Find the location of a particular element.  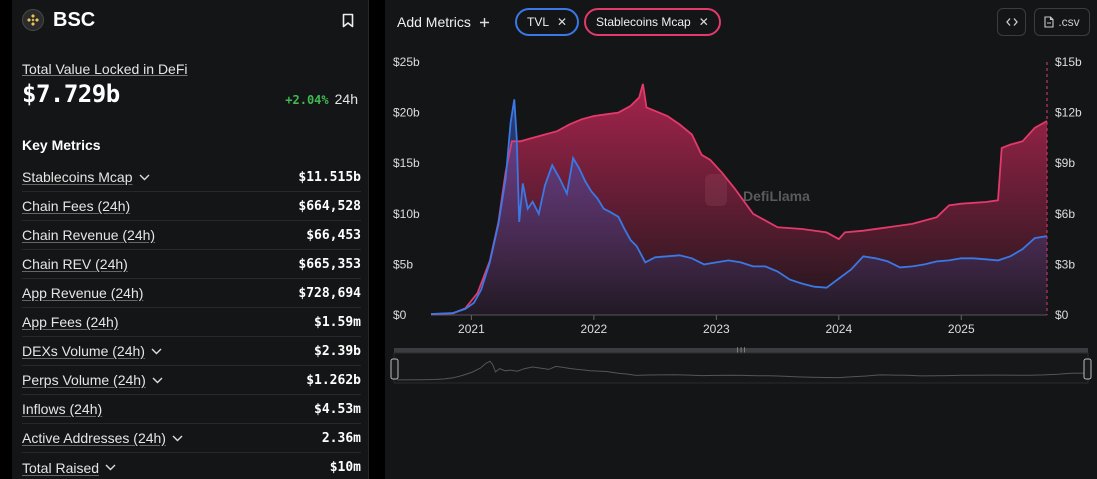

brush-area is located at coordinates (741, 368).